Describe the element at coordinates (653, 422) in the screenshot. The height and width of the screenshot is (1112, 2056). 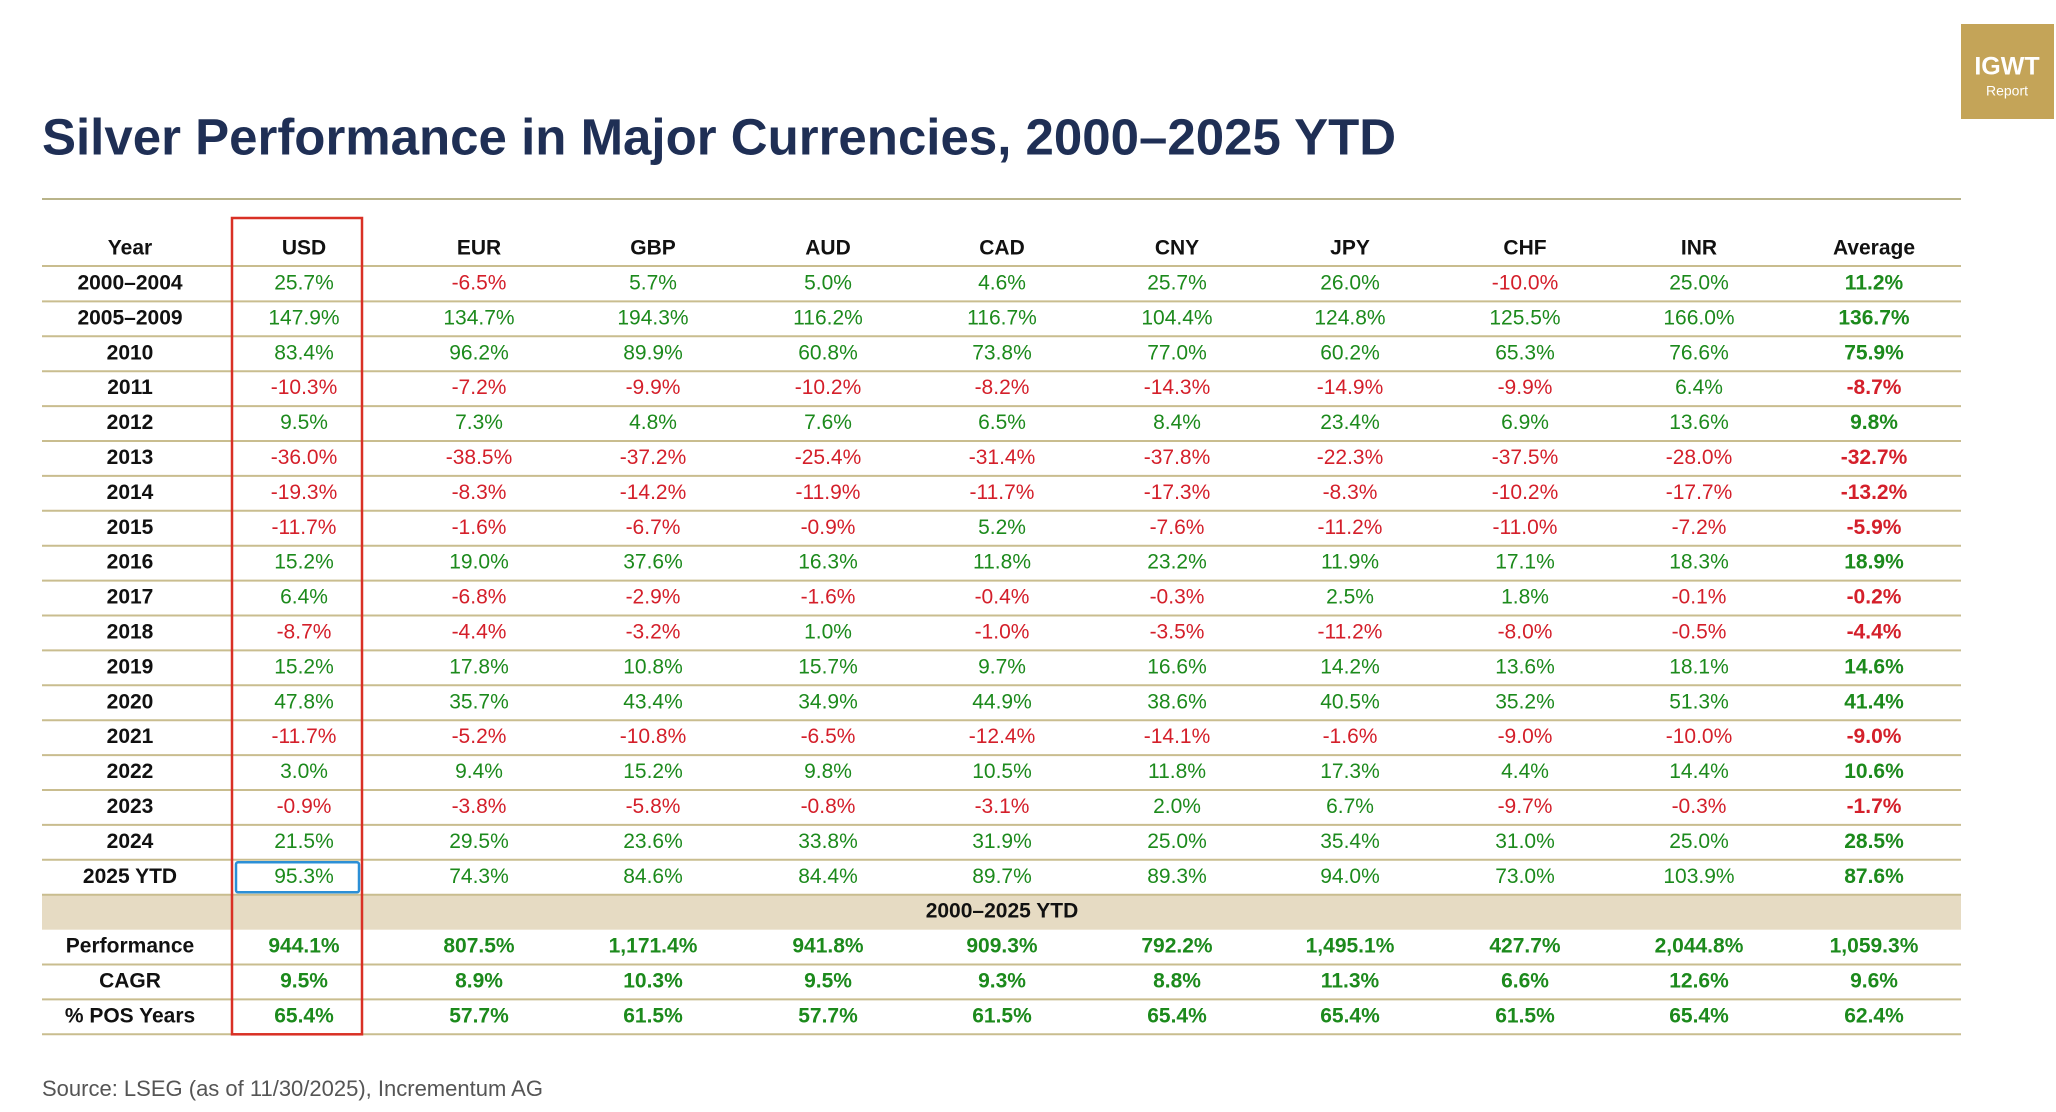
I see `cell-value: 4.8%` at that location.